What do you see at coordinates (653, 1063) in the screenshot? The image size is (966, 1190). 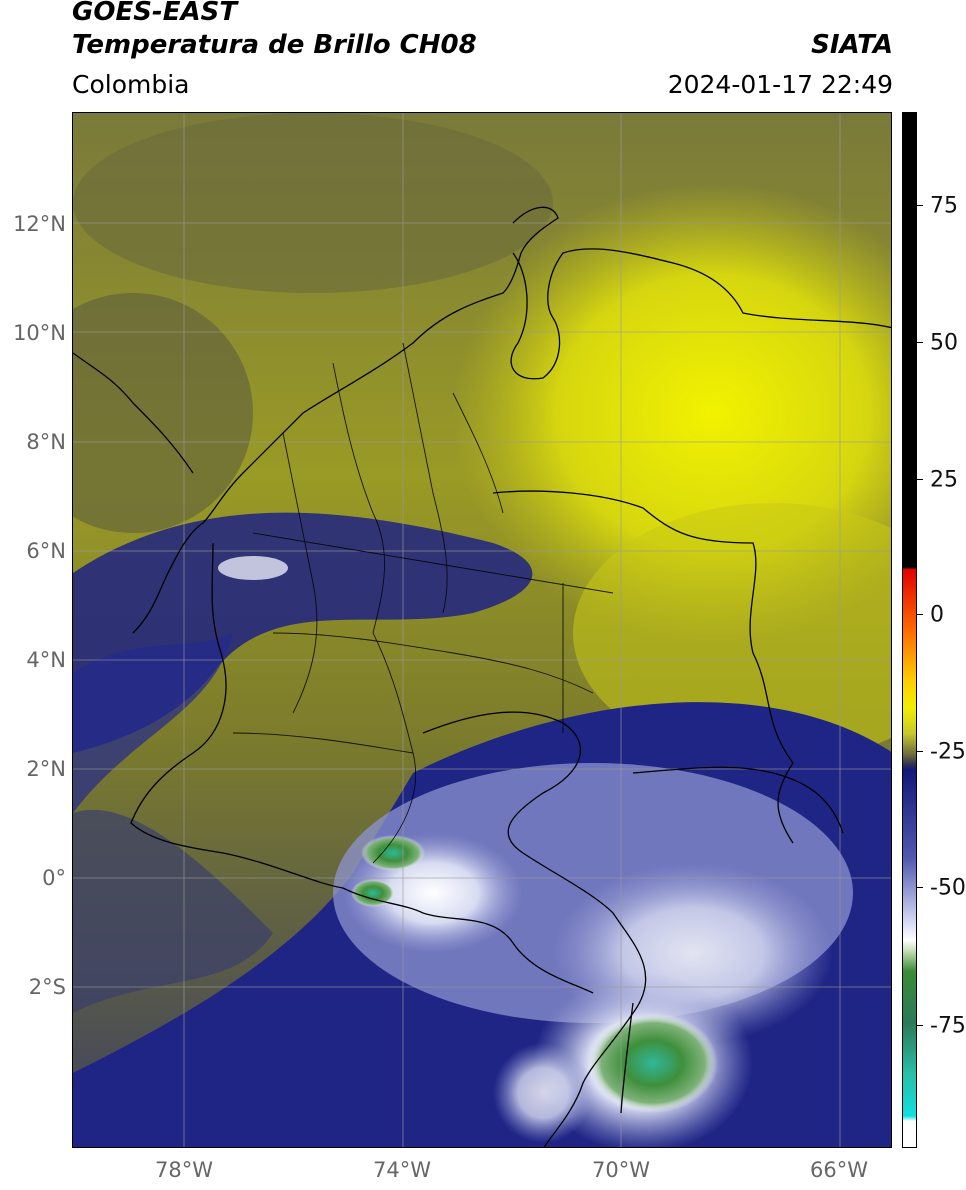 I see `convective-core-south` at bounding box center [653, 1063].